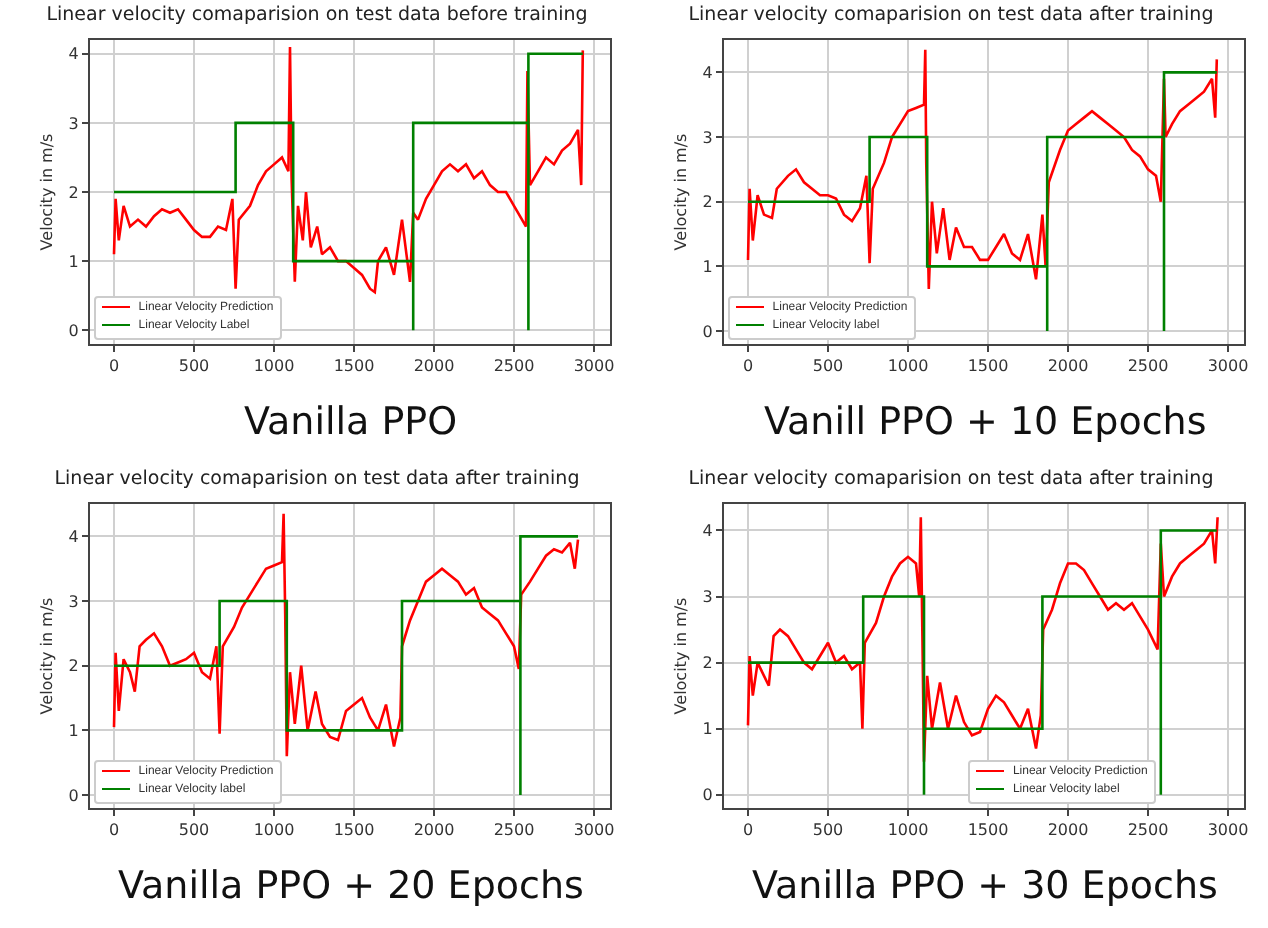 This screenshot has height=928, width=1268. What do you see at coordinates (985, 886) in the screenshot?
I see `text: Vanilla PPO + 30 Epochs` at bounding box center [985, 886].